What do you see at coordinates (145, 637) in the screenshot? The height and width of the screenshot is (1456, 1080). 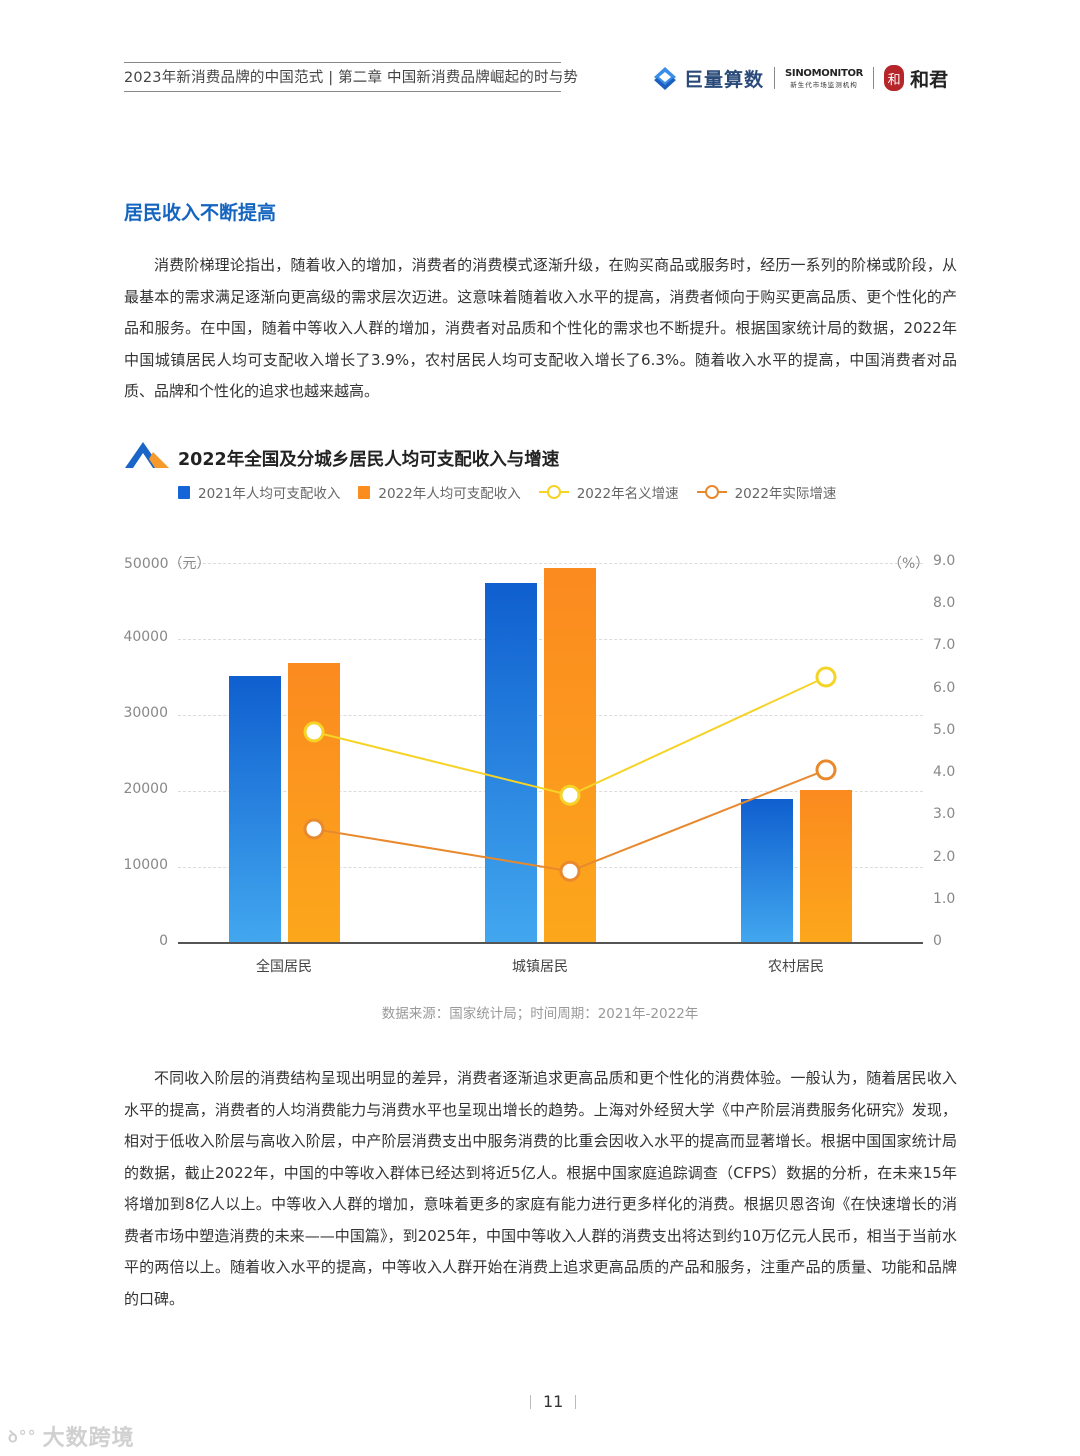 I see `y-axis-left-tick: 40000` at bounding box center [145, 637].